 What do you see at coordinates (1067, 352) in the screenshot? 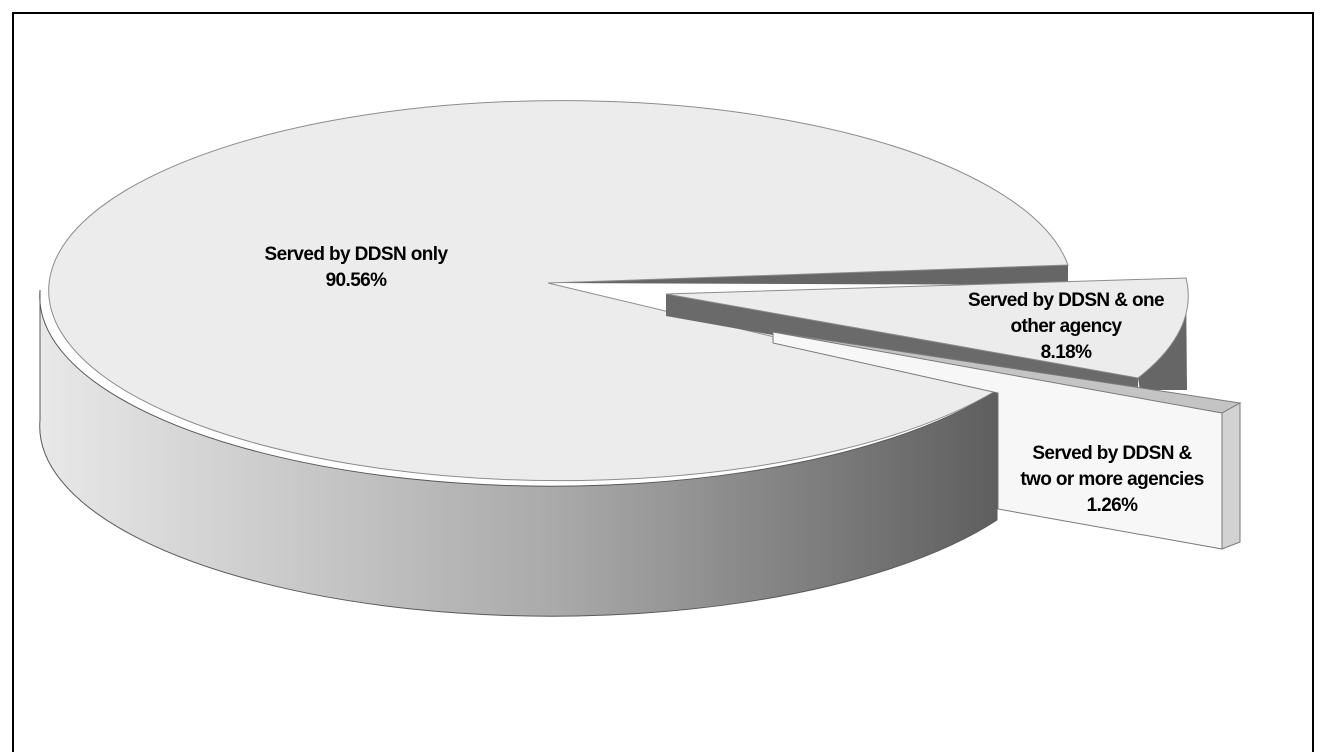
I see `slice-value-text: 8.18%` at bounding box center [1067, 352].